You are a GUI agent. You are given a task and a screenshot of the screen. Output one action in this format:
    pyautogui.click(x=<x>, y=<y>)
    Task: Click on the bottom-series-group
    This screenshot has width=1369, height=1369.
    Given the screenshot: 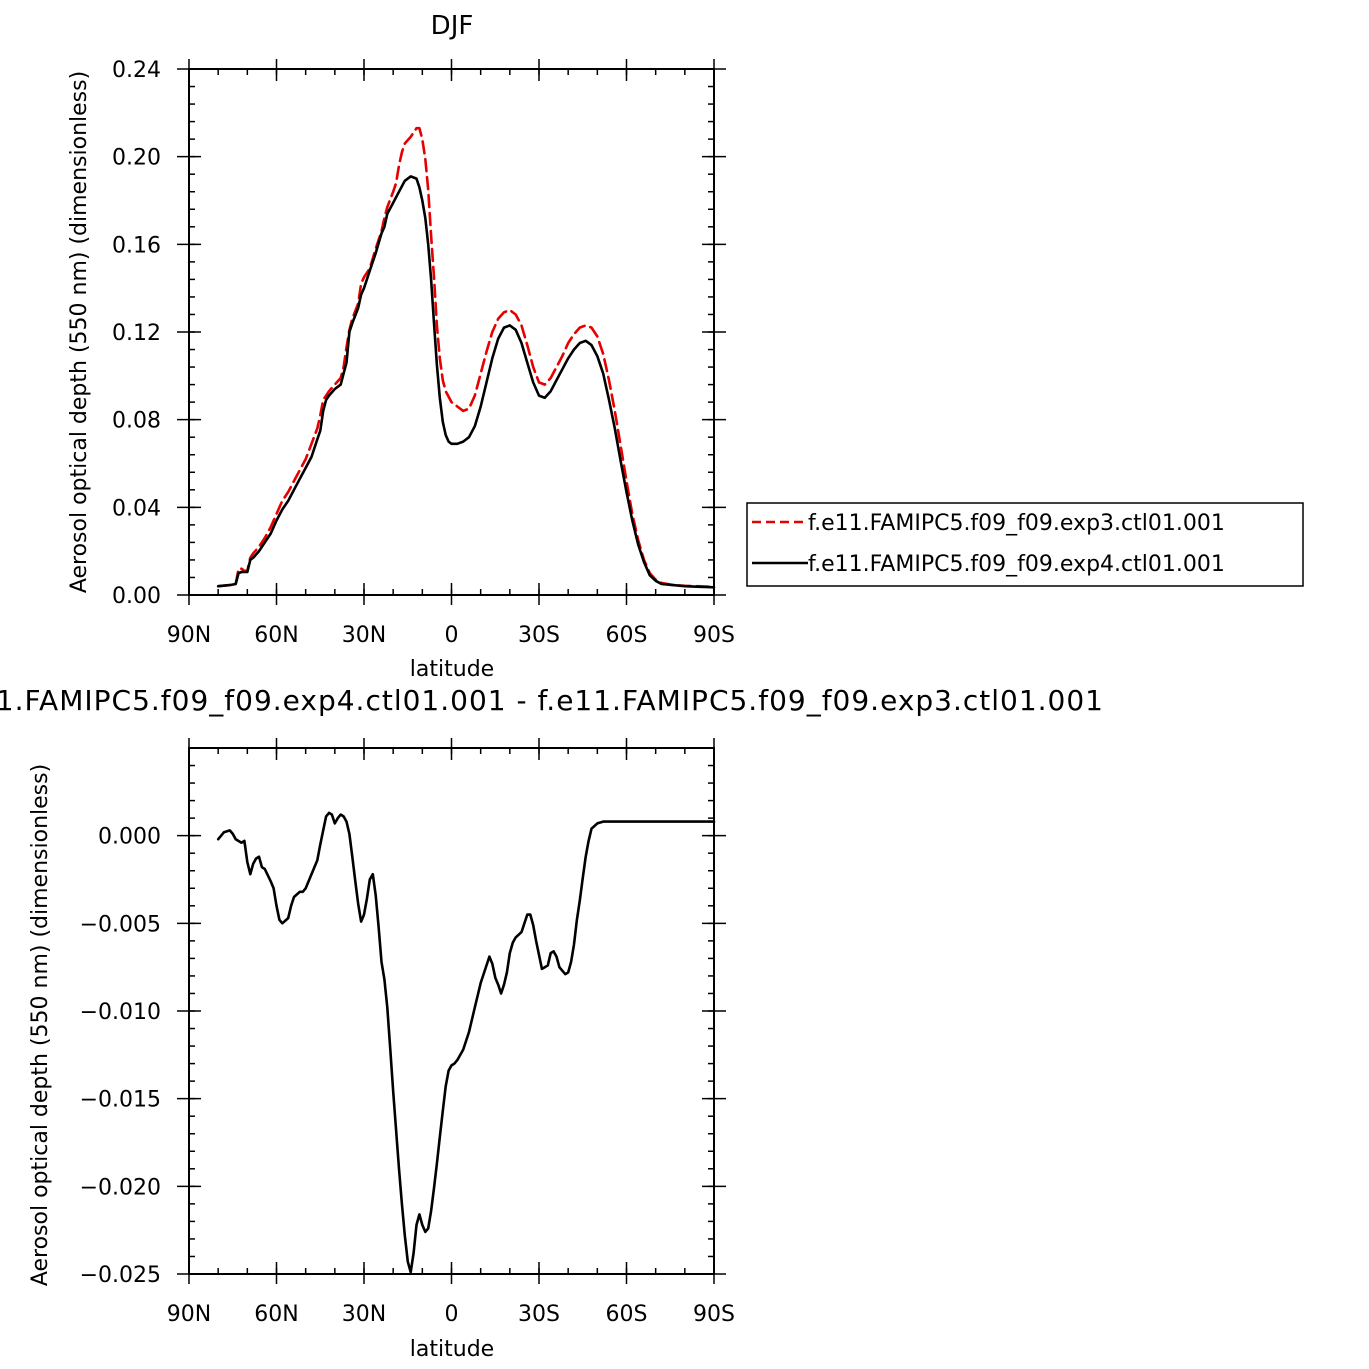 What is the action you would take?
    pyautogui.click(x=466, y=1042)
    